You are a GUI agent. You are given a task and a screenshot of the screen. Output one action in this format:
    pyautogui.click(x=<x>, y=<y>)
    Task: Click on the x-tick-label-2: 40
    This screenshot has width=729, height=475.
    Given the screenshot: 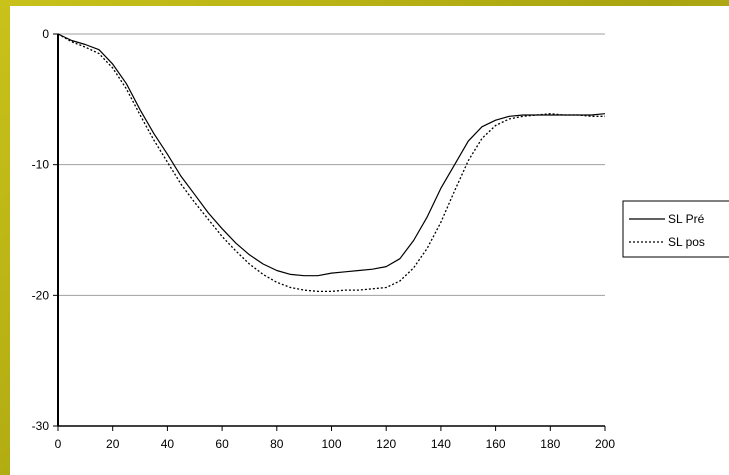 What is the action you would take?
    pyautogui.click(x=168, y=444)
    